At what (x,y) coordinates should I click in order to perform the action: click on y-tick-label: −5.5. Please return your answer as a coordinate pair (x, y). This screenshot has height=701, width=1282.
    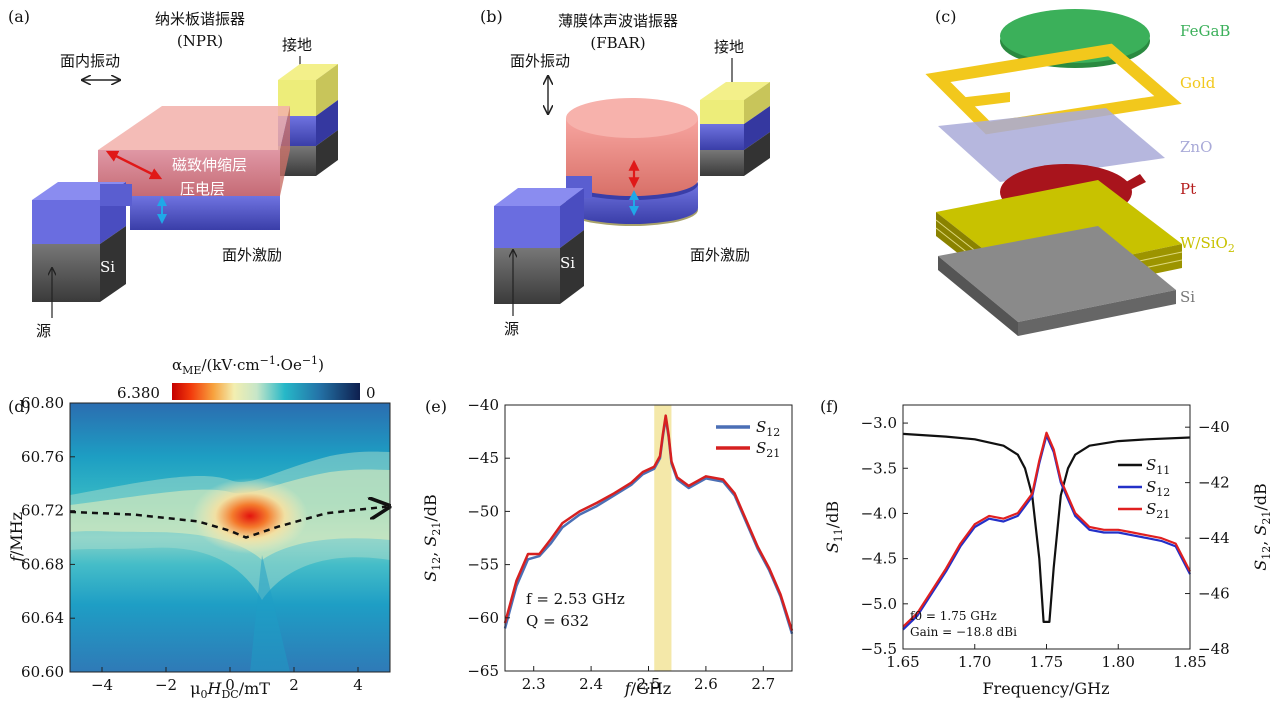
    Looking at the image, I should click on (879, 649).